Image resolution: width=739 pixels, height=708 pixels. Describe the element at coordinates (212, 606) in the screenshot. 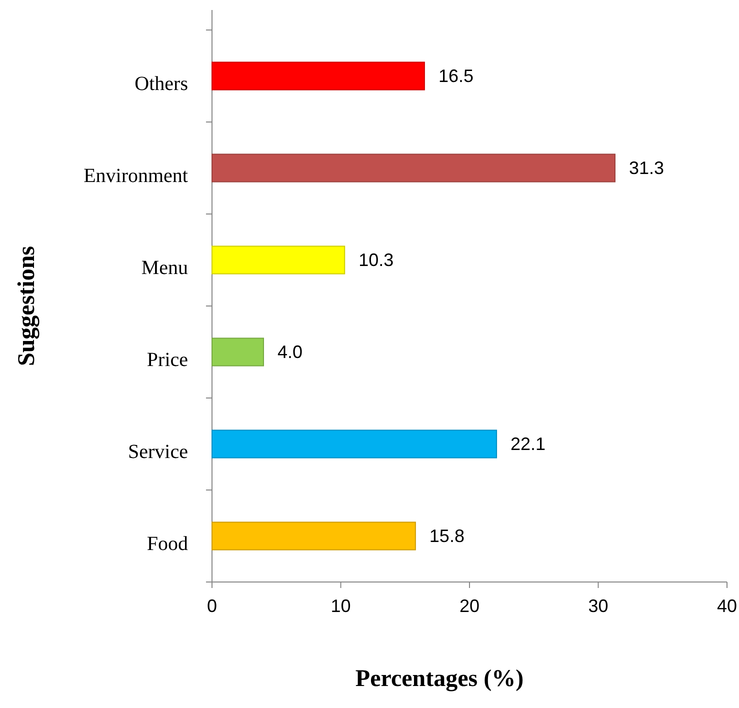

I see `x-tick-label: 0` at that location.